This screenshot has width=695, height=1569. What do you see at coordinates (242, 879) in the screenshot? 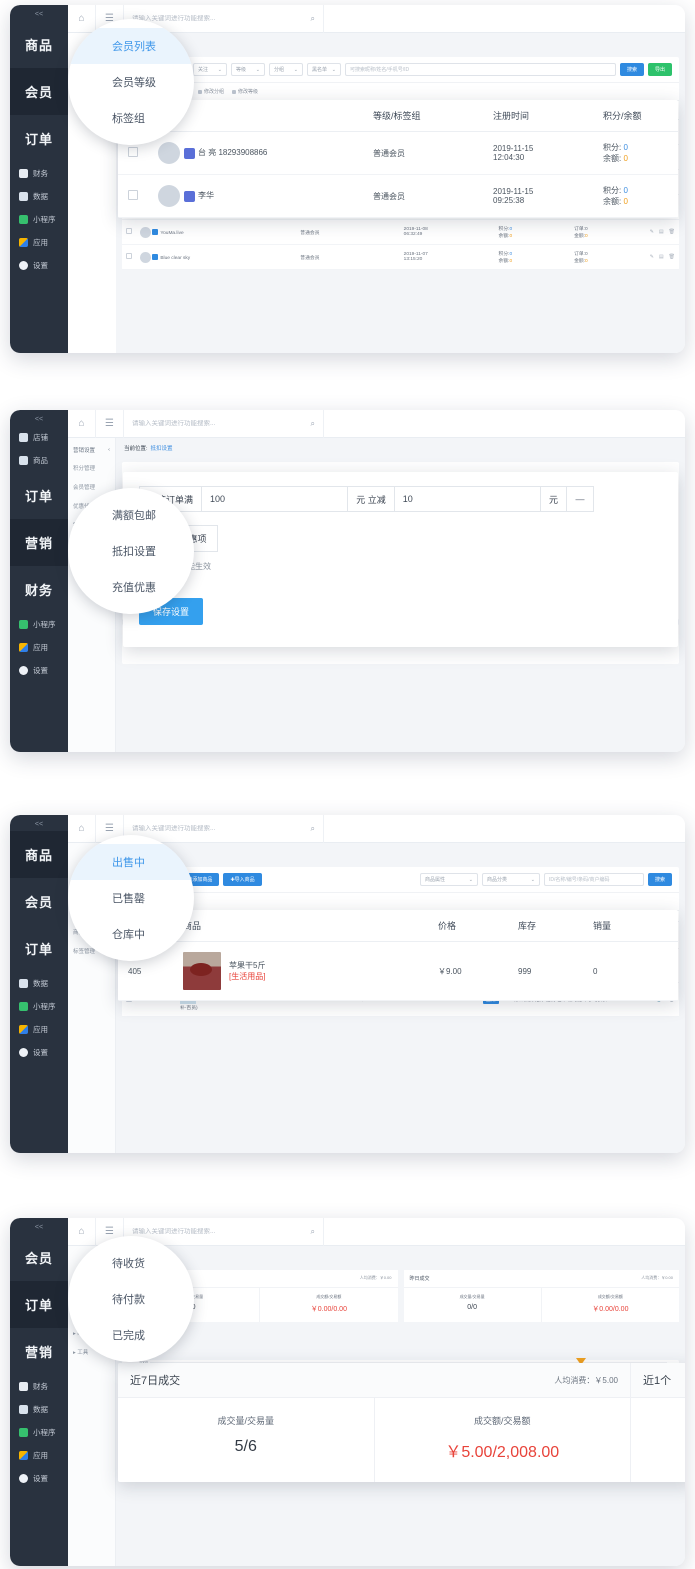
I see `import-product-button: ✚ 导入商品` at bounding box center [242, 879].